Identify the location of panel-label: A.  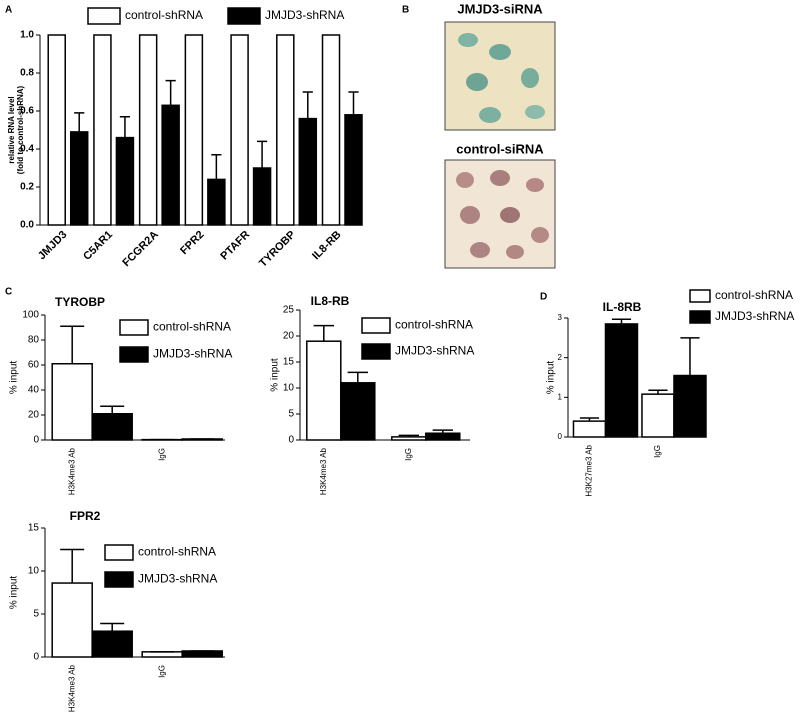
(8, 10).